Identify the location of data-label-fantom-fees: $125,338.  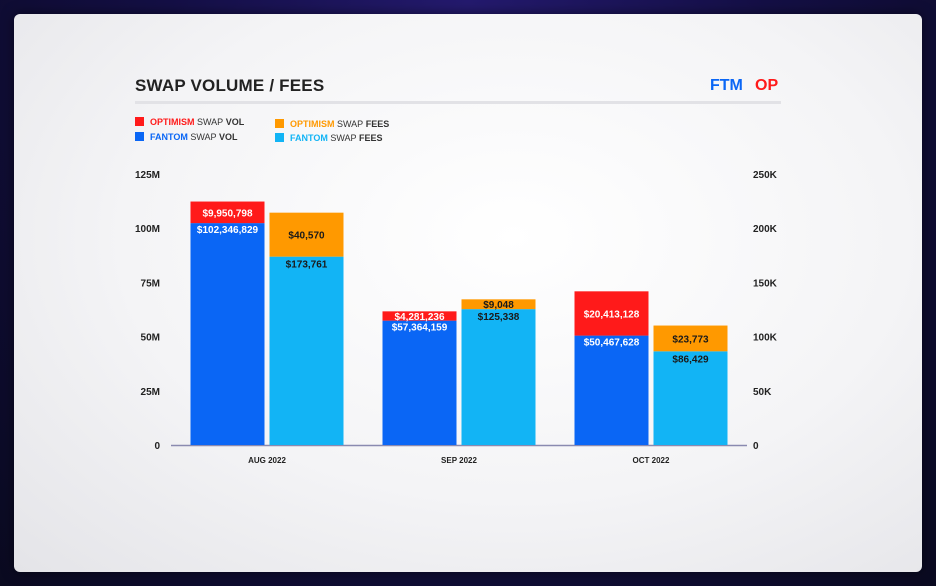
(499, 317).